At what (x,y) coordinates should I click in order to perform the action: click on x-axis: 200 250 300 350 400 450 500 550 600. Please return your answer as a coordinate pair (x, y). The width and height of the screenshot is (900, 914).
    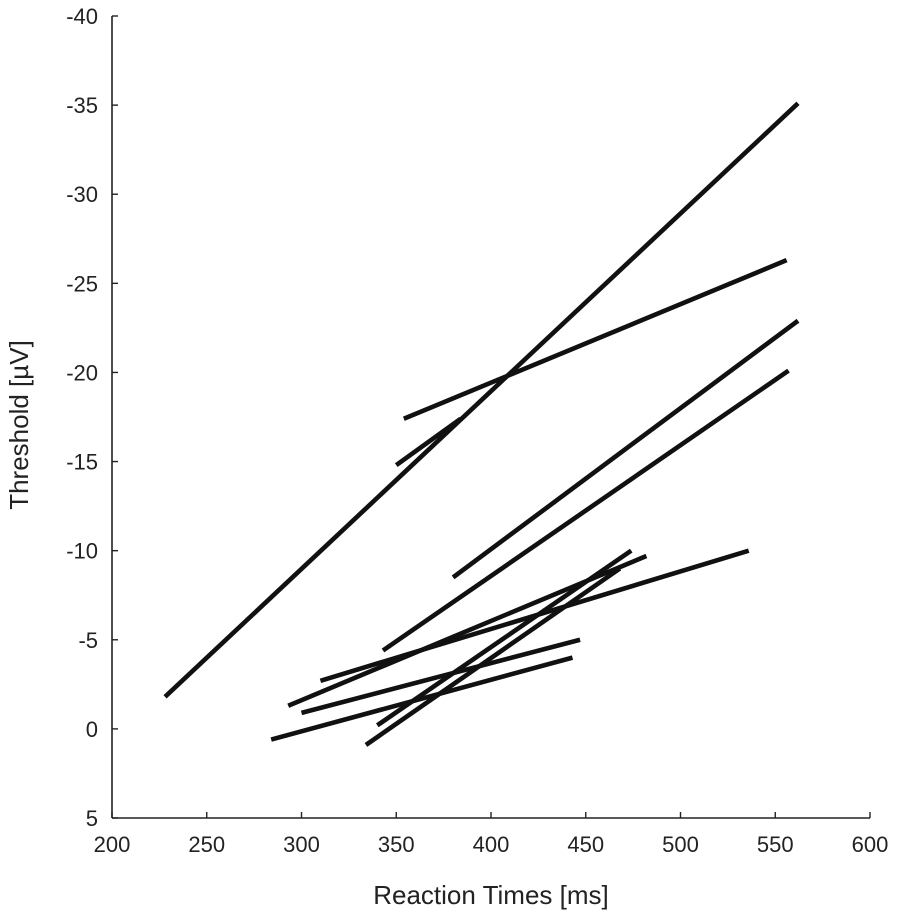
    Looking at the image, I should click on (491, 834).